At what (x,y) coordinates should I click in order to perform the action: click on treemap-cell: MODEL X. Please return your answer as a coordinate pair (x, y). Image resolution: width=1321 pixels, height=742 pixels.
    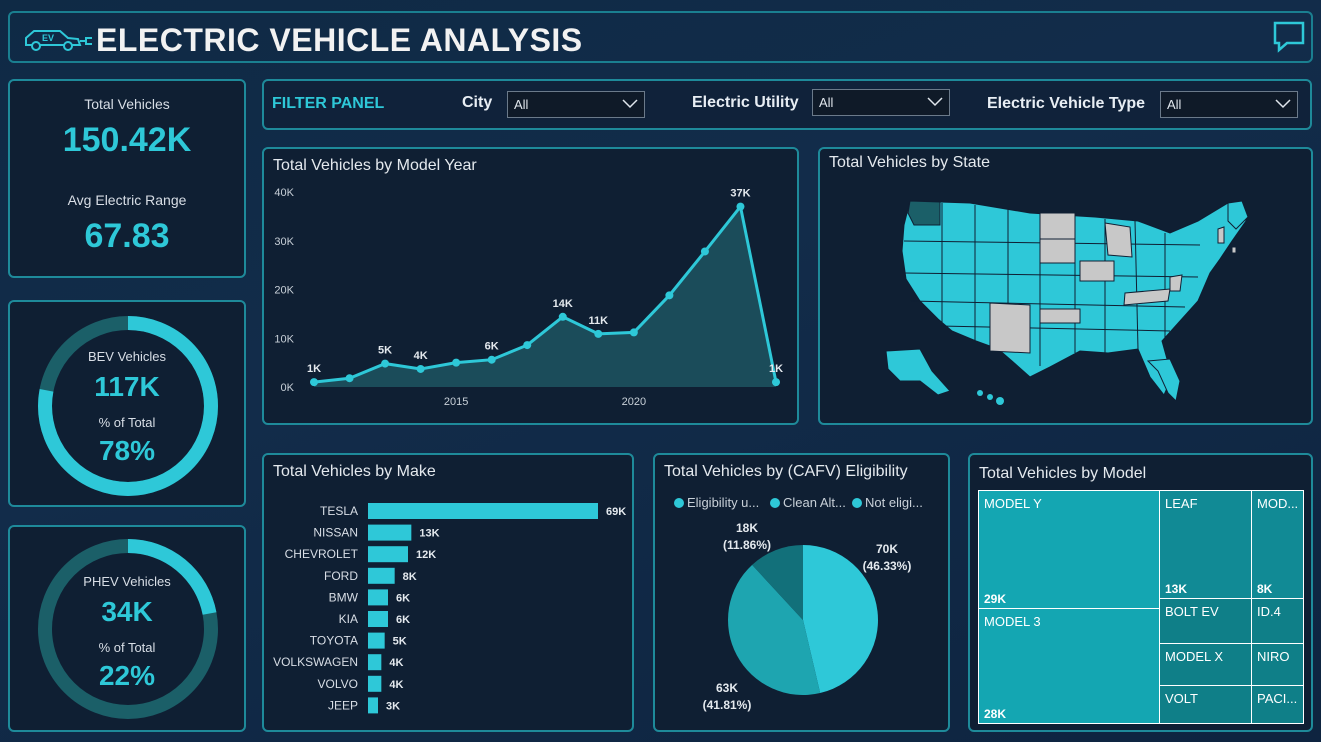
    Looking at the image, I should click on (1205, 664).